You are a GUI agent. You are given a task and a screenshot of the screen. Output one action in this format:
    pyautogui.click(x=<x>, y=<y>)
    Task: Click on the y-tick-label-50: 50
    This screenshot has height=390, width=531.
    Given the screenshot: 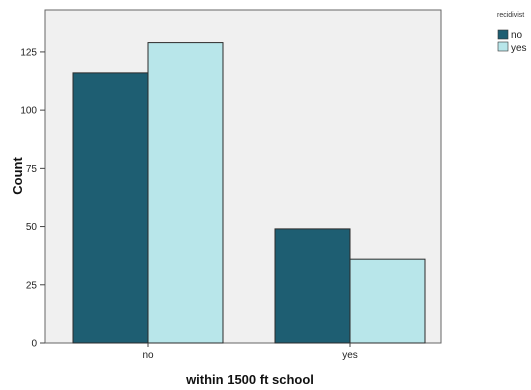 What is the action you would take?
    pyautogui.click(x=32, y=227)
    